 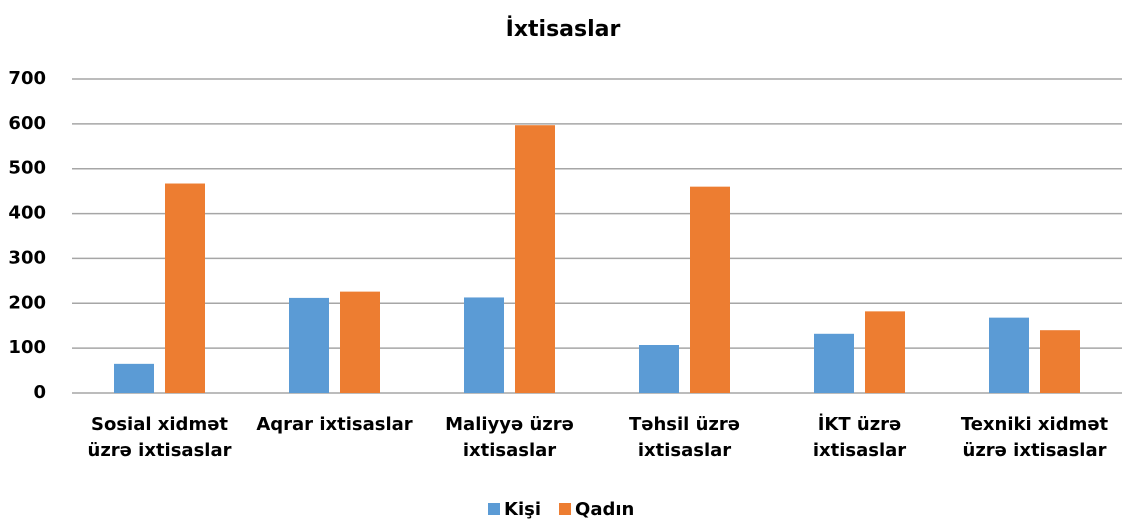 What do you see at coordinates (334, 424) in the screenshot?
I see `x-tick-label: Aqrar ixtisaslar` at bounding box center [334, 424].